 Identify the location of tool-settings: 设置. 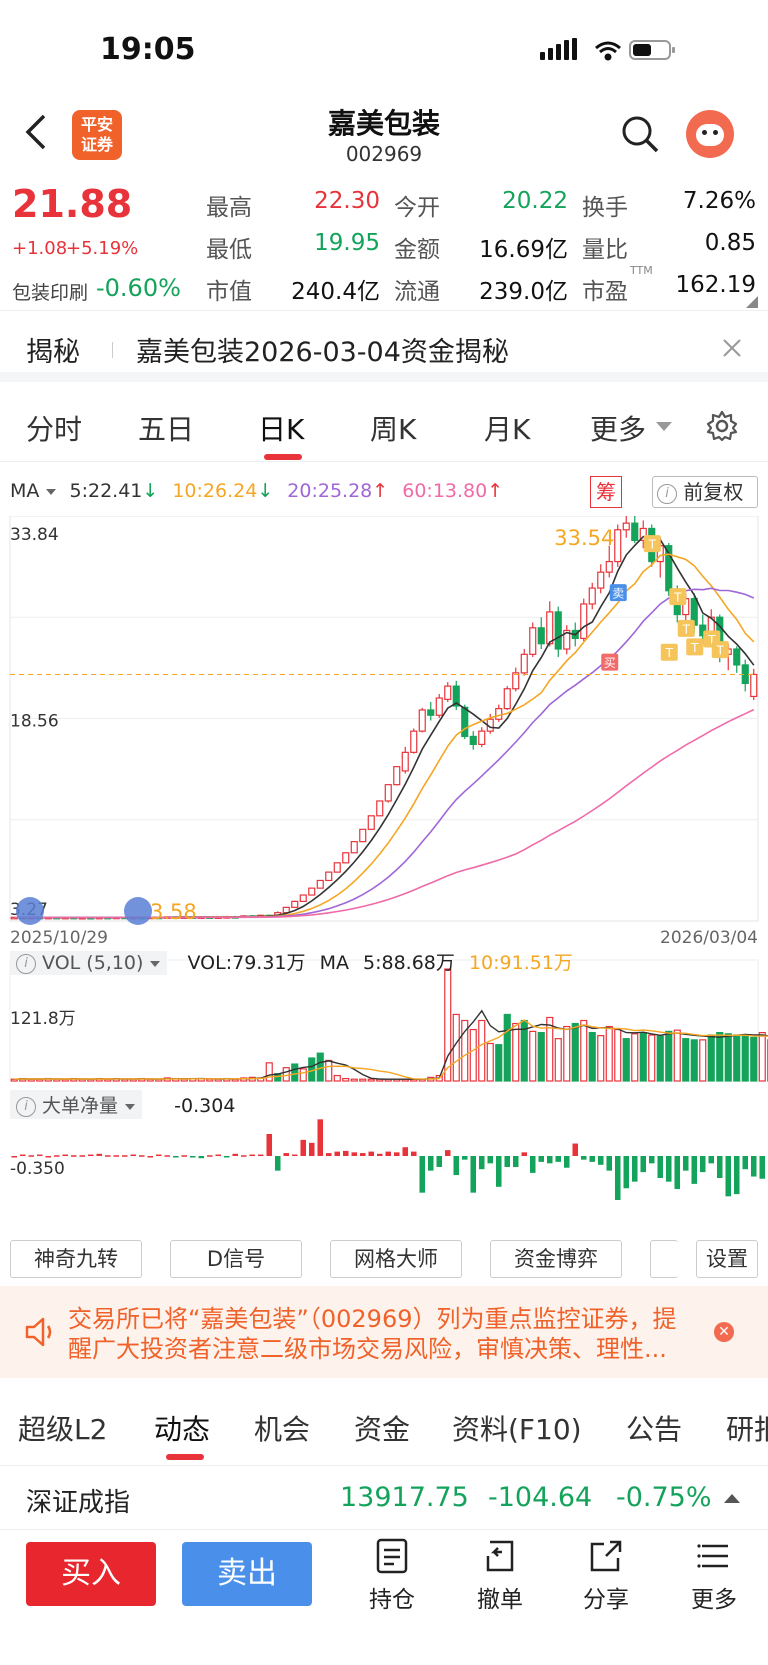
(727, 1259).